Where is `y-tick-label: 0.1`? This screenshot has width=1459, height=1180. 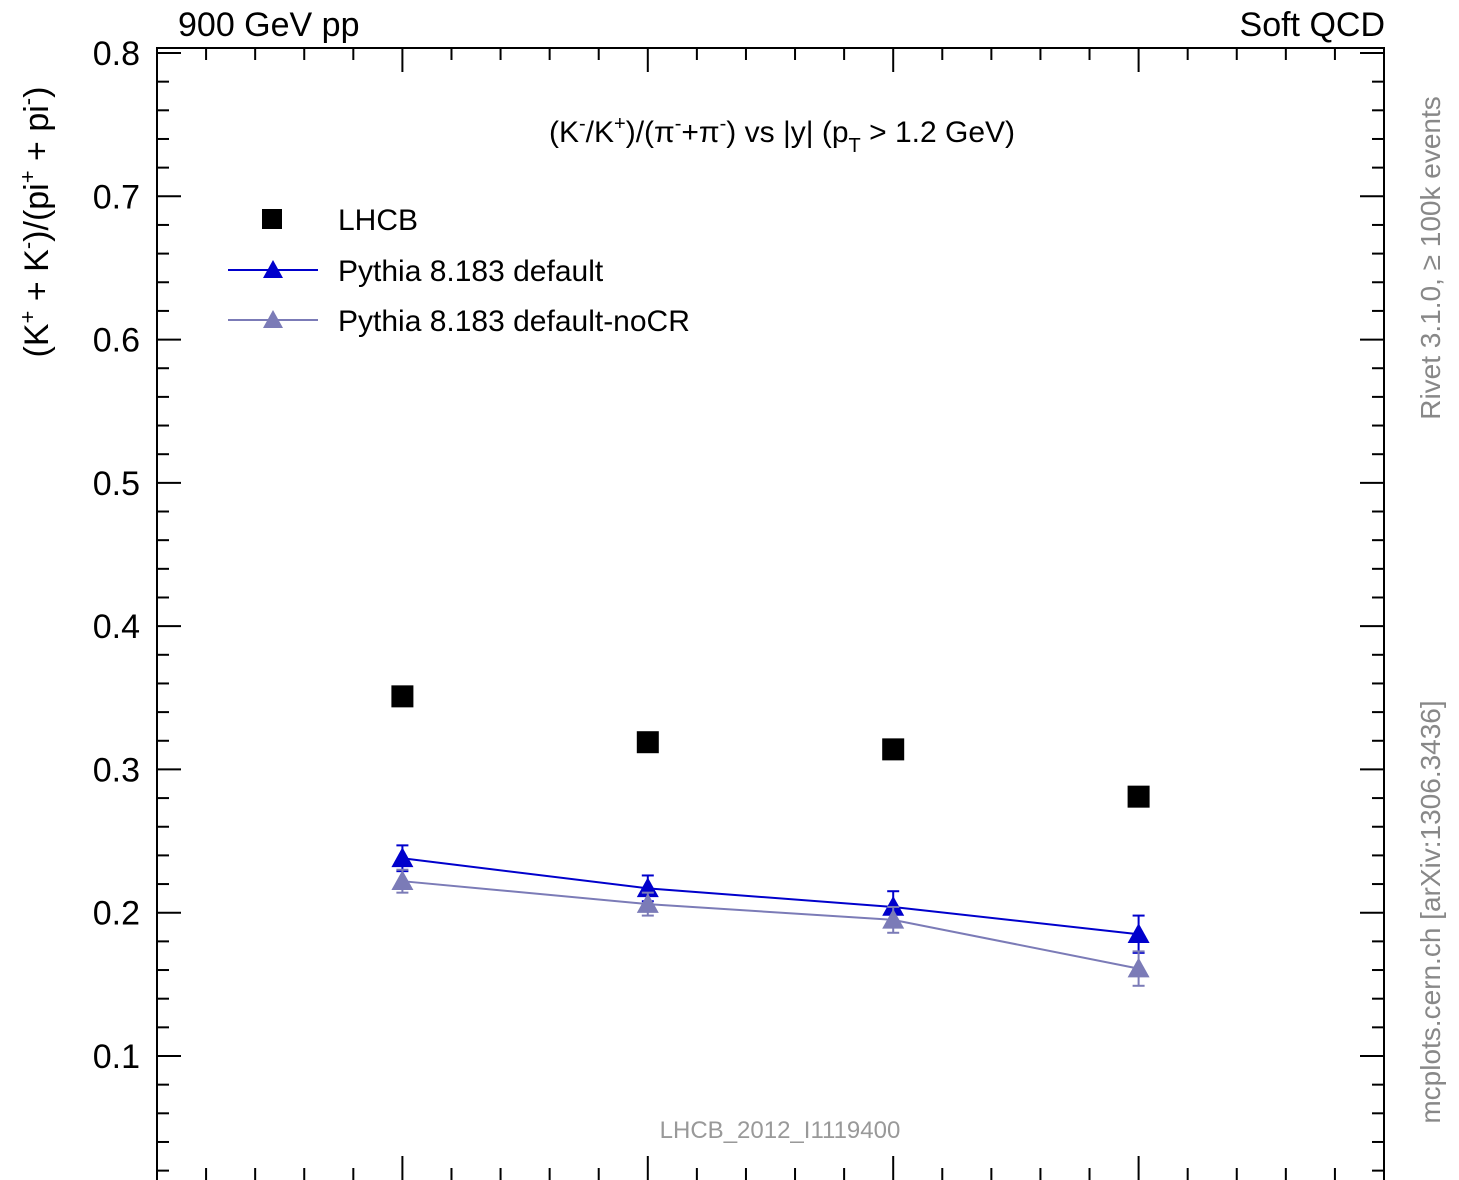
y-tick-label: 0.1 is located at coordinates (116, 1057).